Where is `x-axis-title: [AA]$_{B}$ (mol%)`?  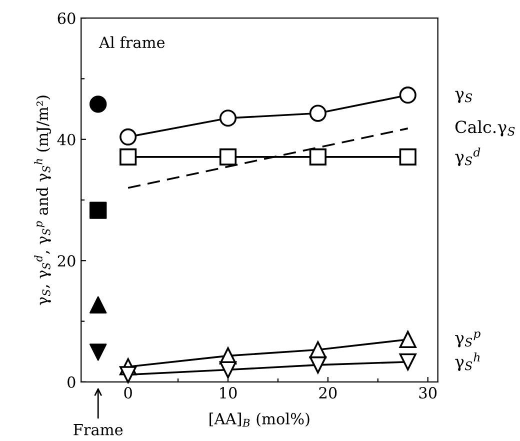
x-axis-title: [AA]$_{B}$ (mol%) is located at coordinates (260, 419).